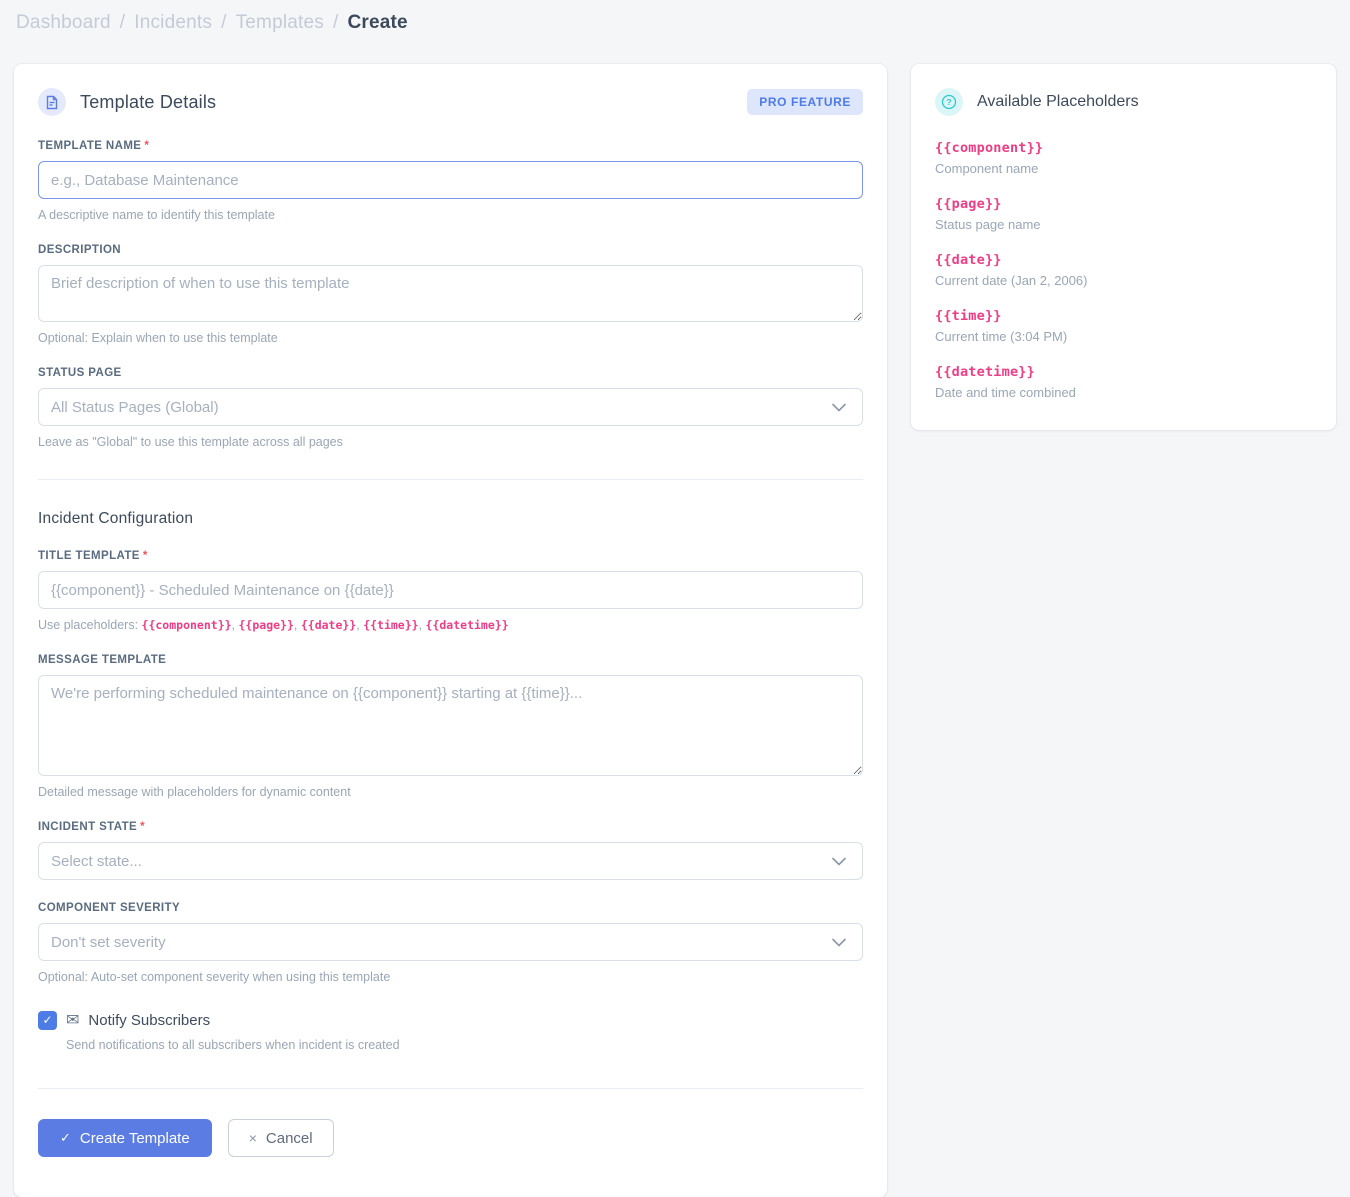  What do you see at coordinates (1123, 214) in the screenshot?
I see `list-item: {{page}} Status page name` at bounding box center [1123, 214].